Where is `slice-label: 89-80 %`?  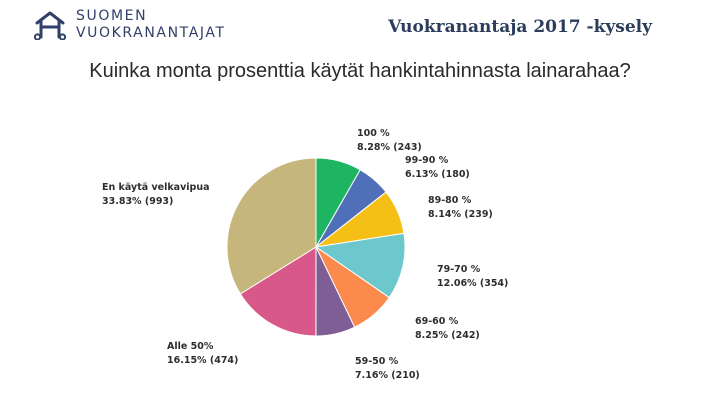
slice-label: 89-80 % is located at coordinates (450, 200).